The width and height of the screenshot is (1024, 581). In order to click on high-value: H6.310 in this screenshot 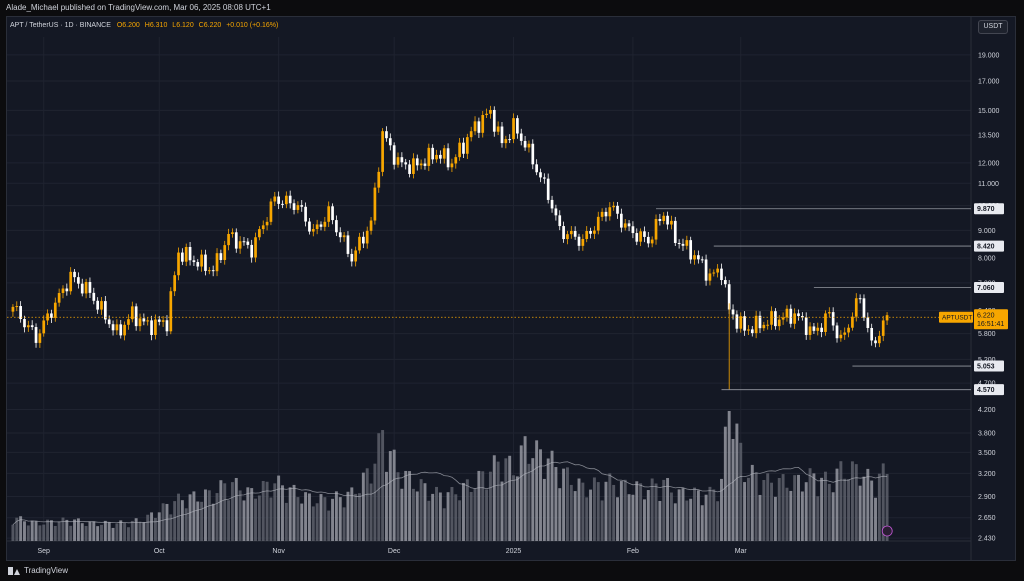, I will do `click(156, 25)`.